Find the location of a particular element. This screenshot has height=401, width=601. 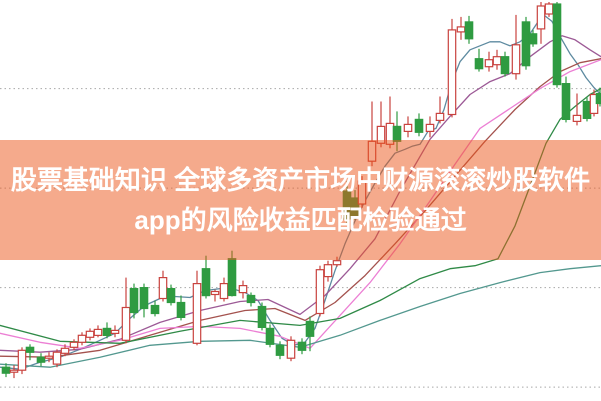

headline-line-1: 股票基础知识 全球多资产市场中财源滚滚炒股软件 is located at coordinates (300, 180).